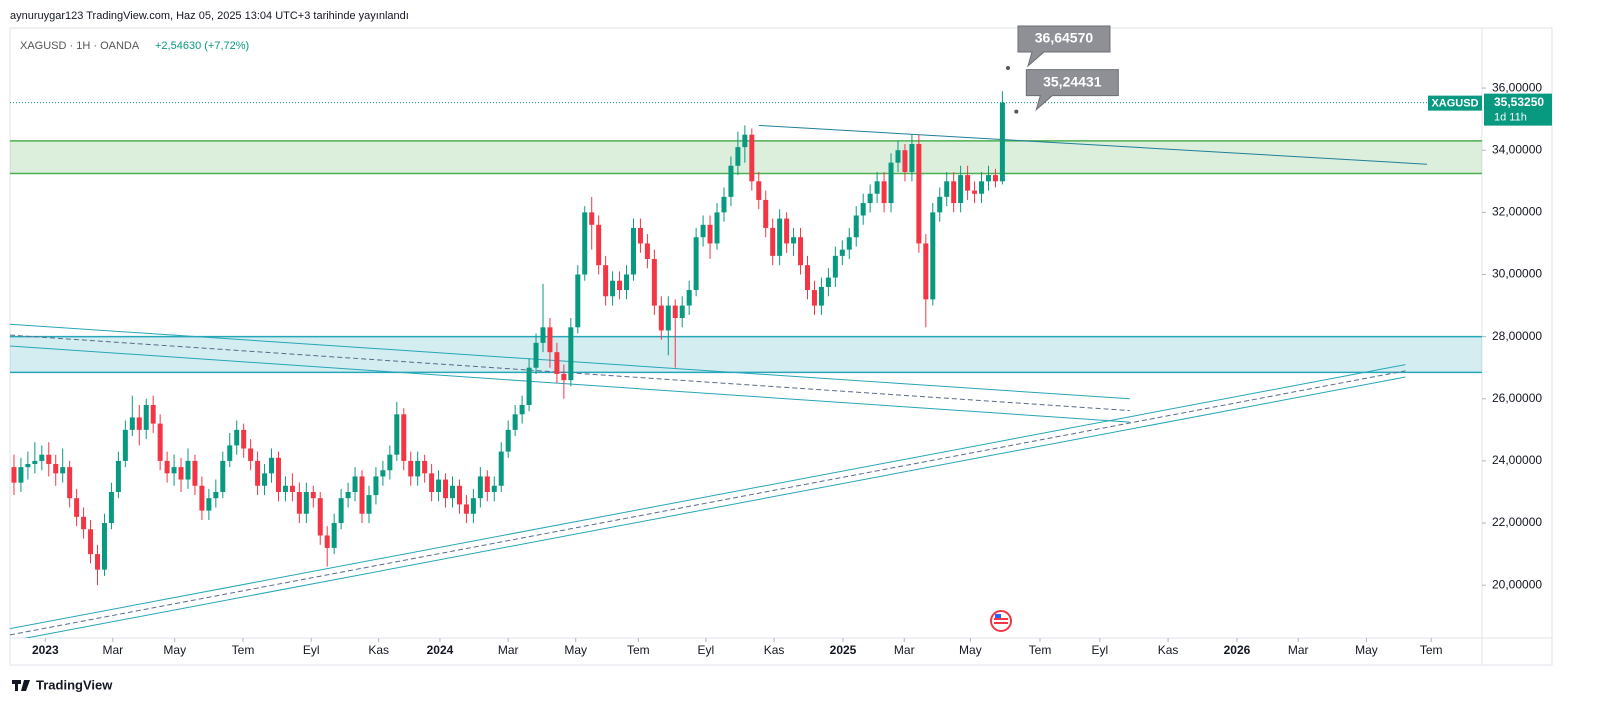  What do you see at coordinates (1072, 81) in the screenshot?
I see `callout-label: 35,24431` at bounding box center [1072, 81].